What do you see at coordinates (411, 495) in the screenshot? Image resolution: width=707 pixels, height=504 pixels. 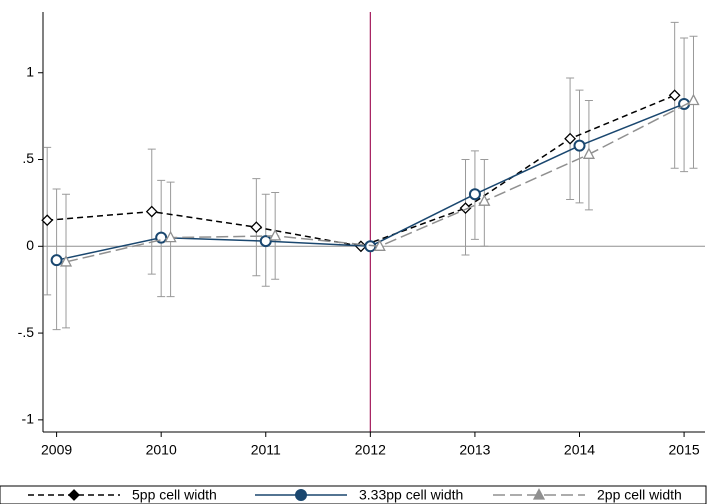 I see `legend-label: 3.33pp cell width` at bounding box center [411, 495].